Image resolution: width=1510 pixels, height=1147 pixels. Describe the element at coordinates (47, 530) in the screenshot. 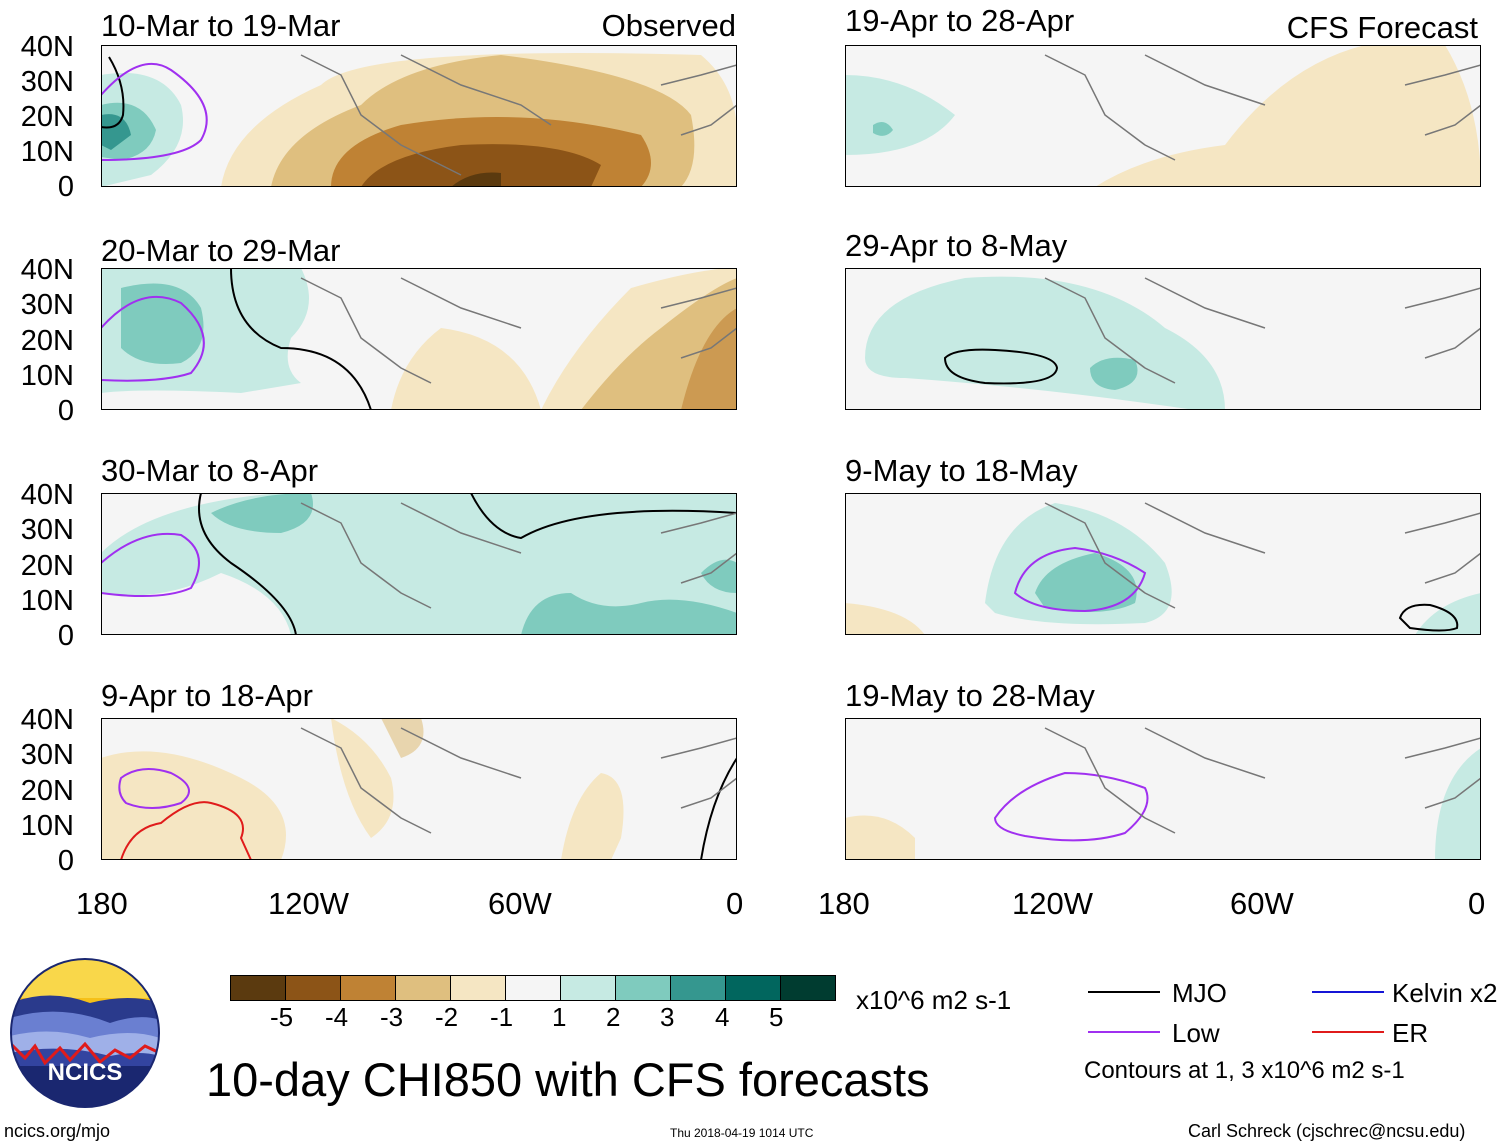

I see `y-tick-30n-3: 30N` at that location.